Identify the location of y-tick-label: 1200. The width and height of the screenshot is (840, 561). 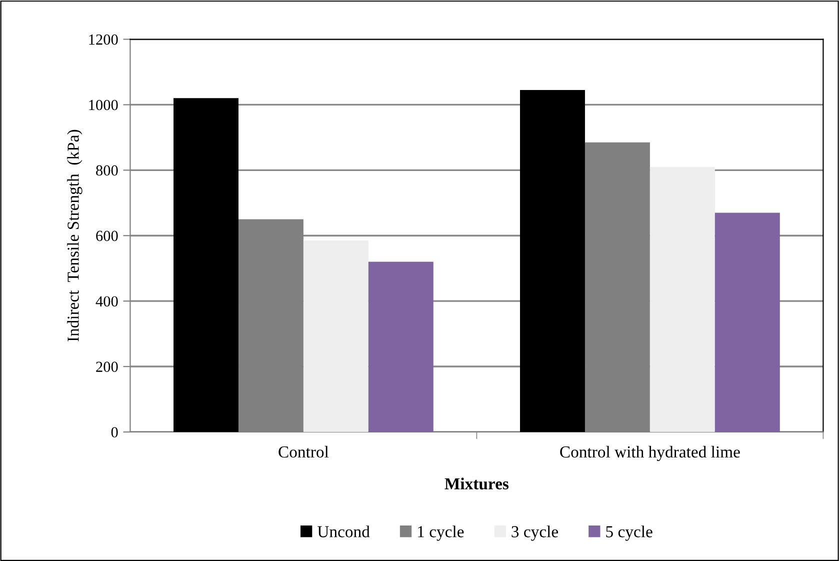
(103, 39).